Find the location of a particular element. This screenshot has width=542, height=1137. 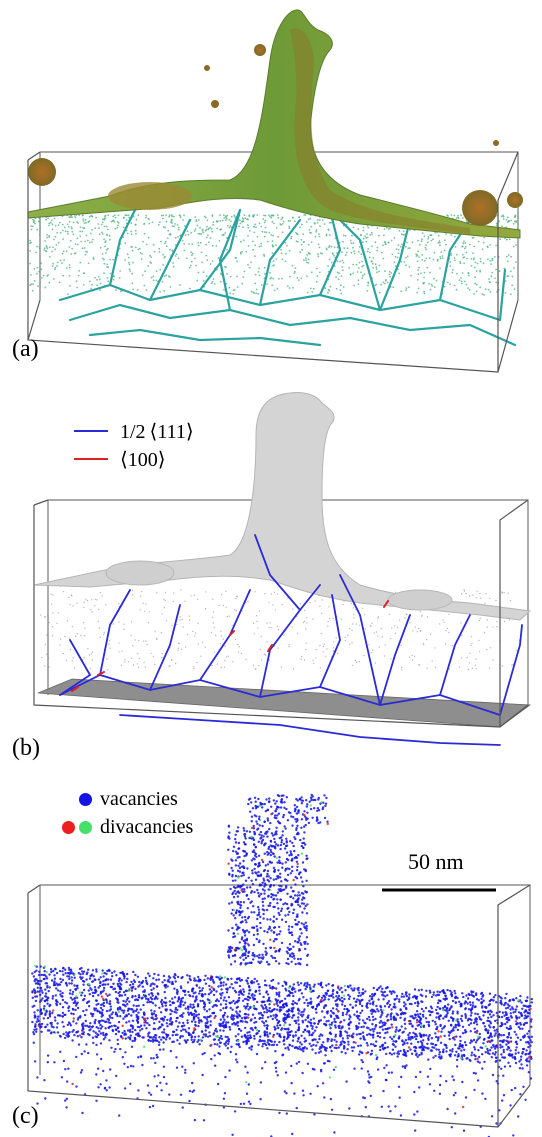

legend-item-vacancies: vacancies is located at coordinates (127, 799).